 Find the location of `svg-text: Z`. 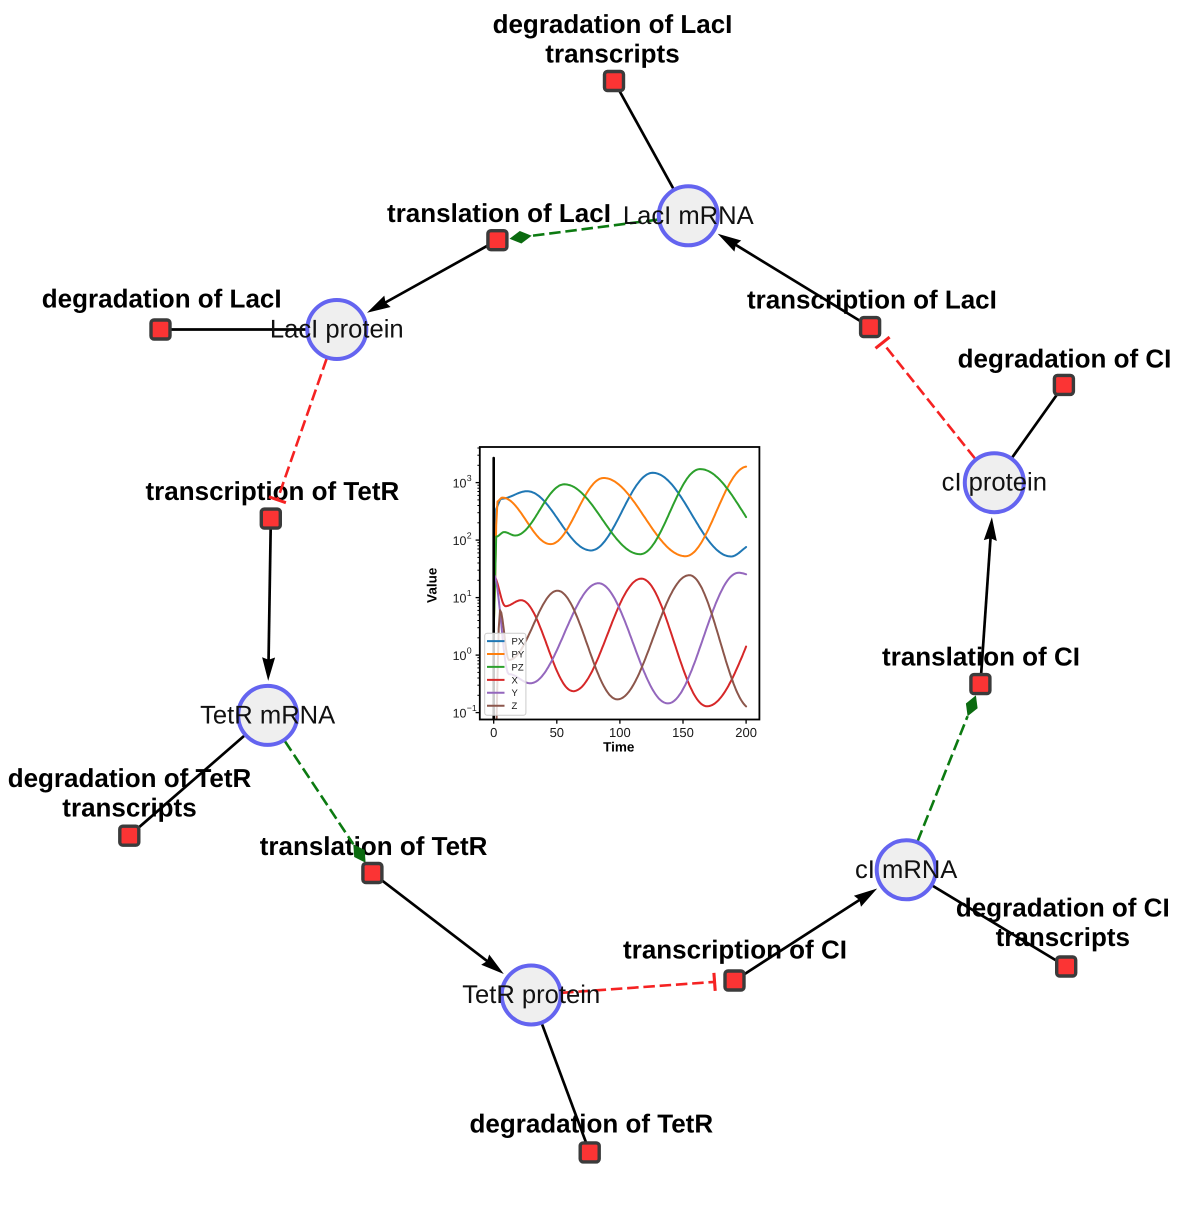

svg-text: Z is located at coordinates (515, 706).